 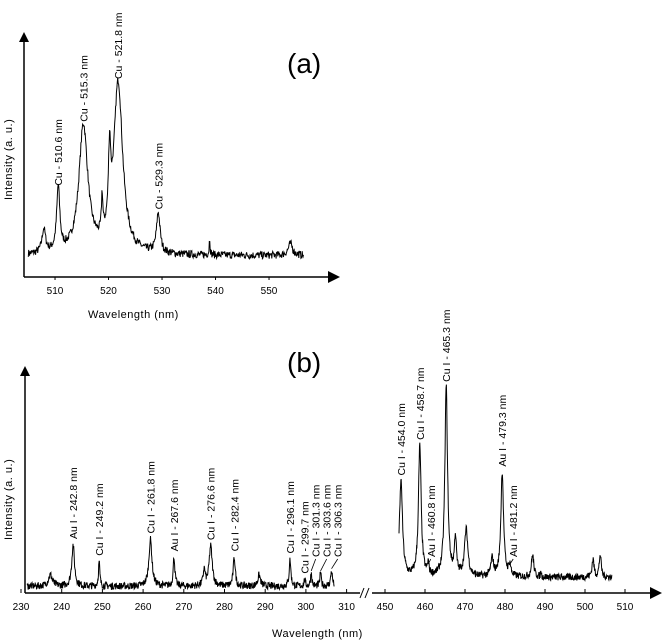 I want to click on panel-b-peak-label: Cu I - 306.3 nm, so click(x=339, y=520).